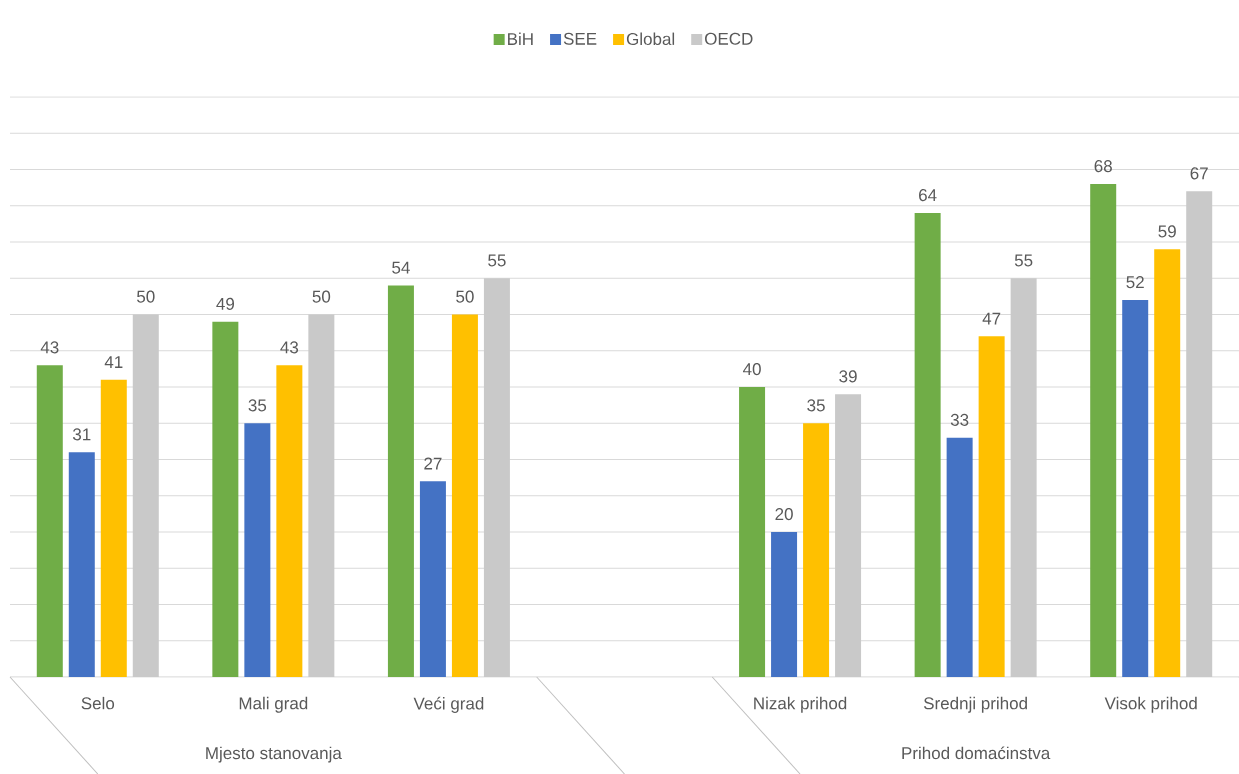  Describe the element at coordinates (1135, 282) in the screenshot. I see `data-label: 52` at that location.